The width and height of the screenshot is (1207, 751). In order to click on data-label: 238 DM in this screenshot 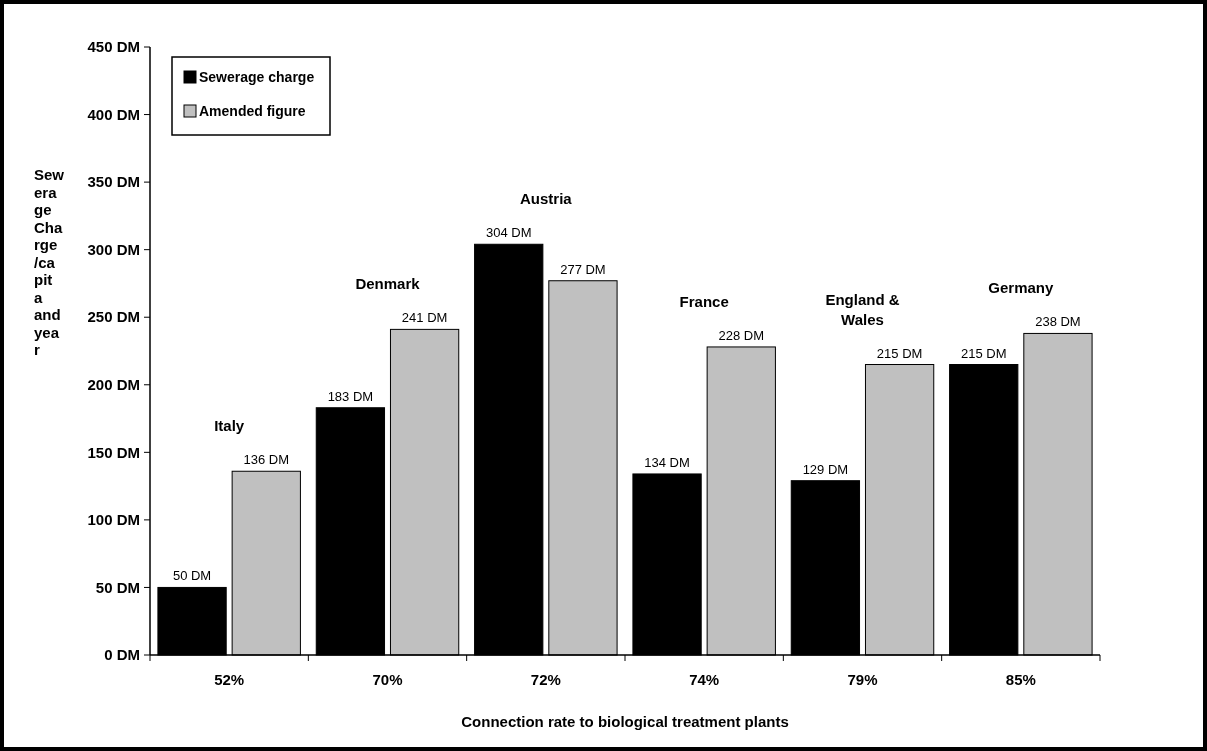, I will do `click(1058, 322)`.